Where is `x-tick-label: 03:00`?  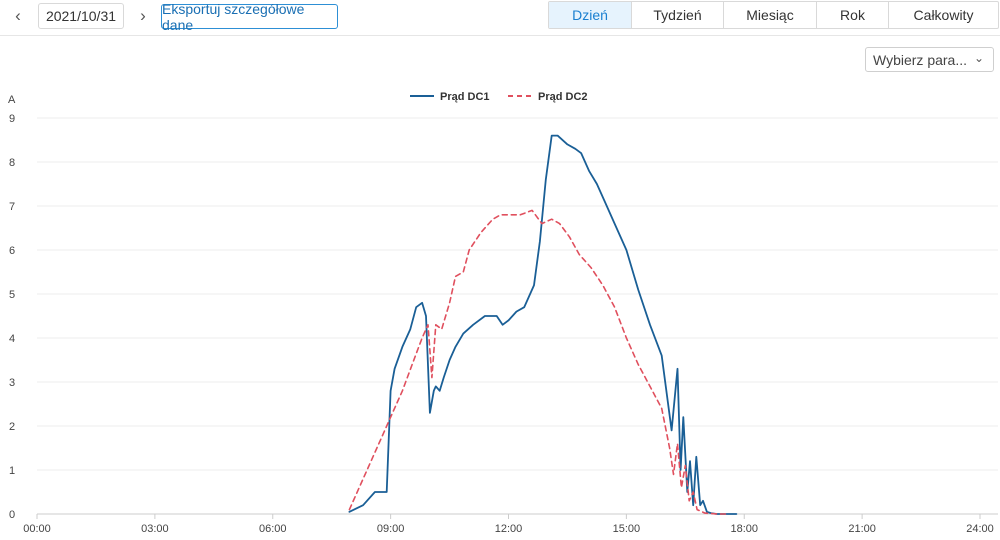 x-tick-label: 03:00 is located at coordinates (155, 529).